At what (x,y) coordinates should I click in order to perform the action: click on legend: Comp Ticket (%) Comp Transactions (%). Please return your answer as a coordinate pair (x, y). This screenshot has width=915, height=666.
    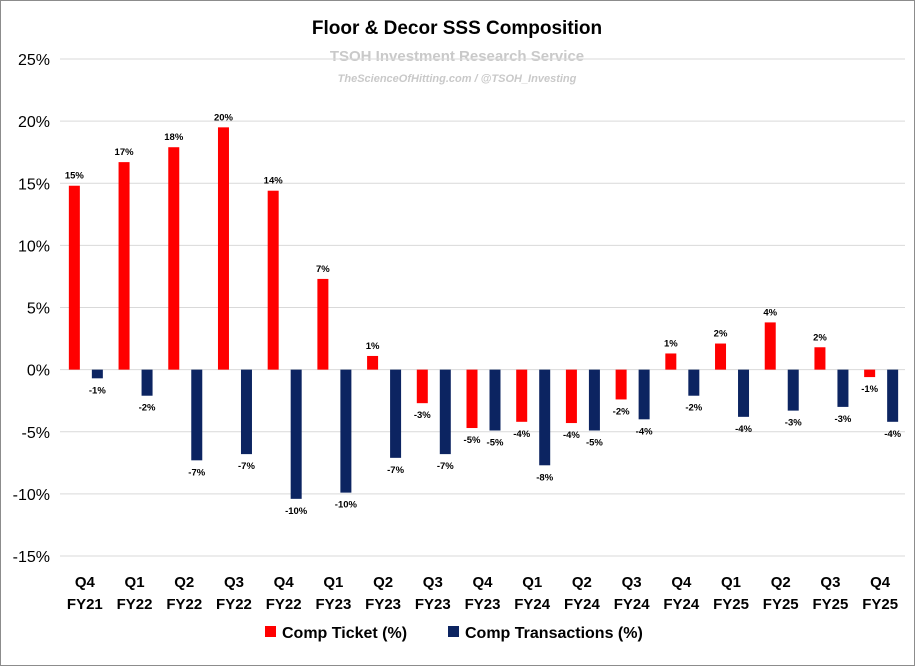
    Looking at the image, I should click on (454, 633).